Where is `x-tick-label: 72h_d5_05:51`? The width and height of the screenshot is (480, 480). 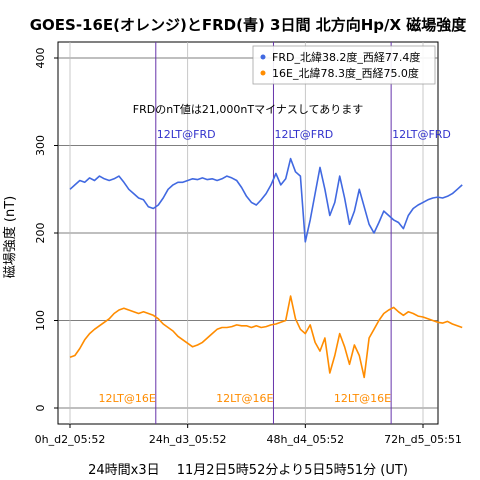
x-tick-label: 72h_d5_05:51 is located at coordinates (423, 439).